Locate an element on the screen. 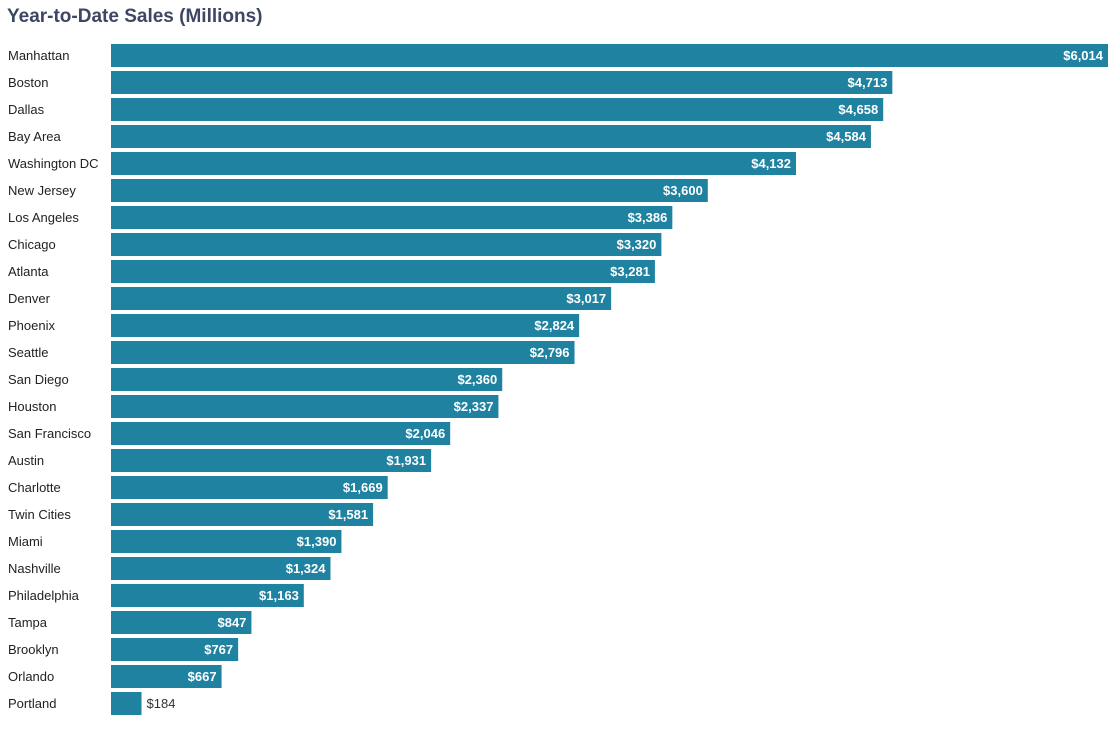 The image size is (1112, 737). category-label: Seattle is located at coordinates (28, 352).